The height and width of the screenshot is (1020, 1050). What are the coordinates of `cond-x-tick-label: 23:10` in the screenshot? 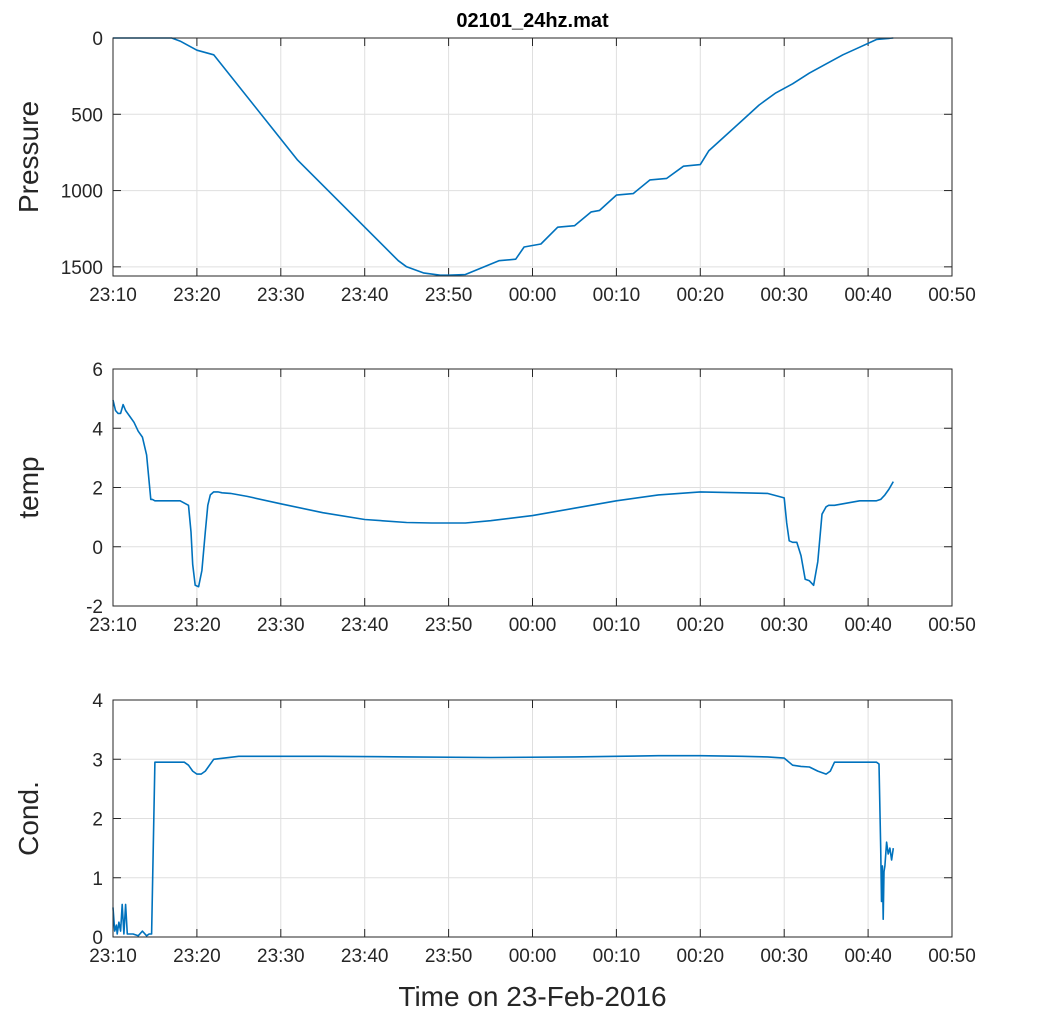 It's located at (113, 956).